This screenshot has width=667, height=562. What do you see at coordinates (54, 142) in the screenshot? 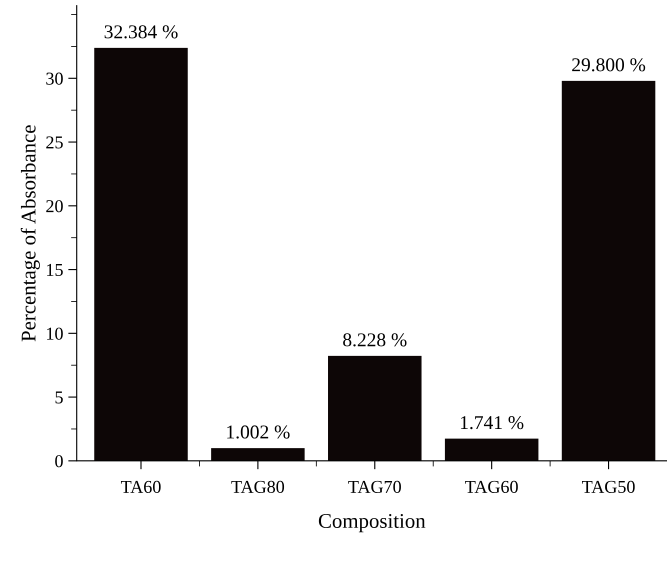
I see `y-tick-label: 25` at bounding box center [54, 142].